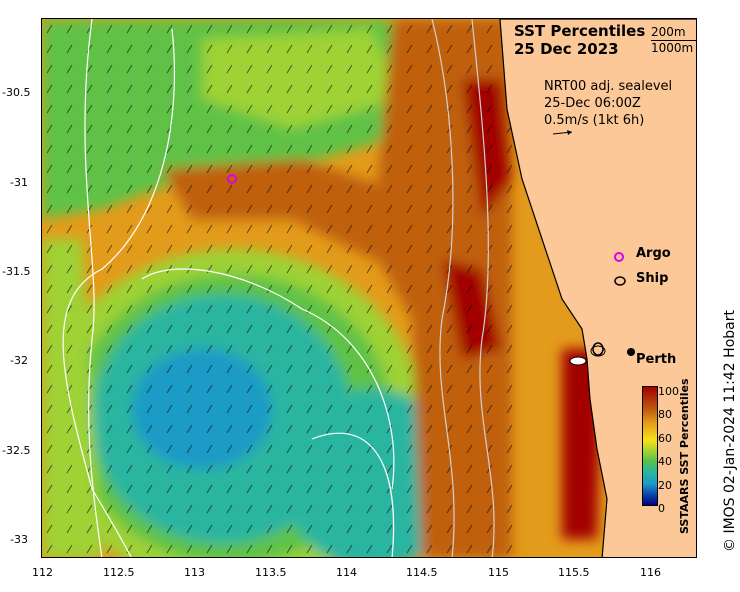  I want to click on contour-200m, so click(119, 292).